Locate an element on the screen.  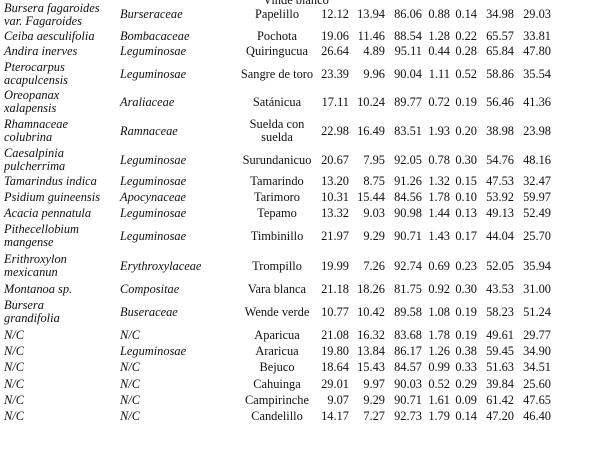
value-cell: 0.88 is located at coordinates (439, 14).